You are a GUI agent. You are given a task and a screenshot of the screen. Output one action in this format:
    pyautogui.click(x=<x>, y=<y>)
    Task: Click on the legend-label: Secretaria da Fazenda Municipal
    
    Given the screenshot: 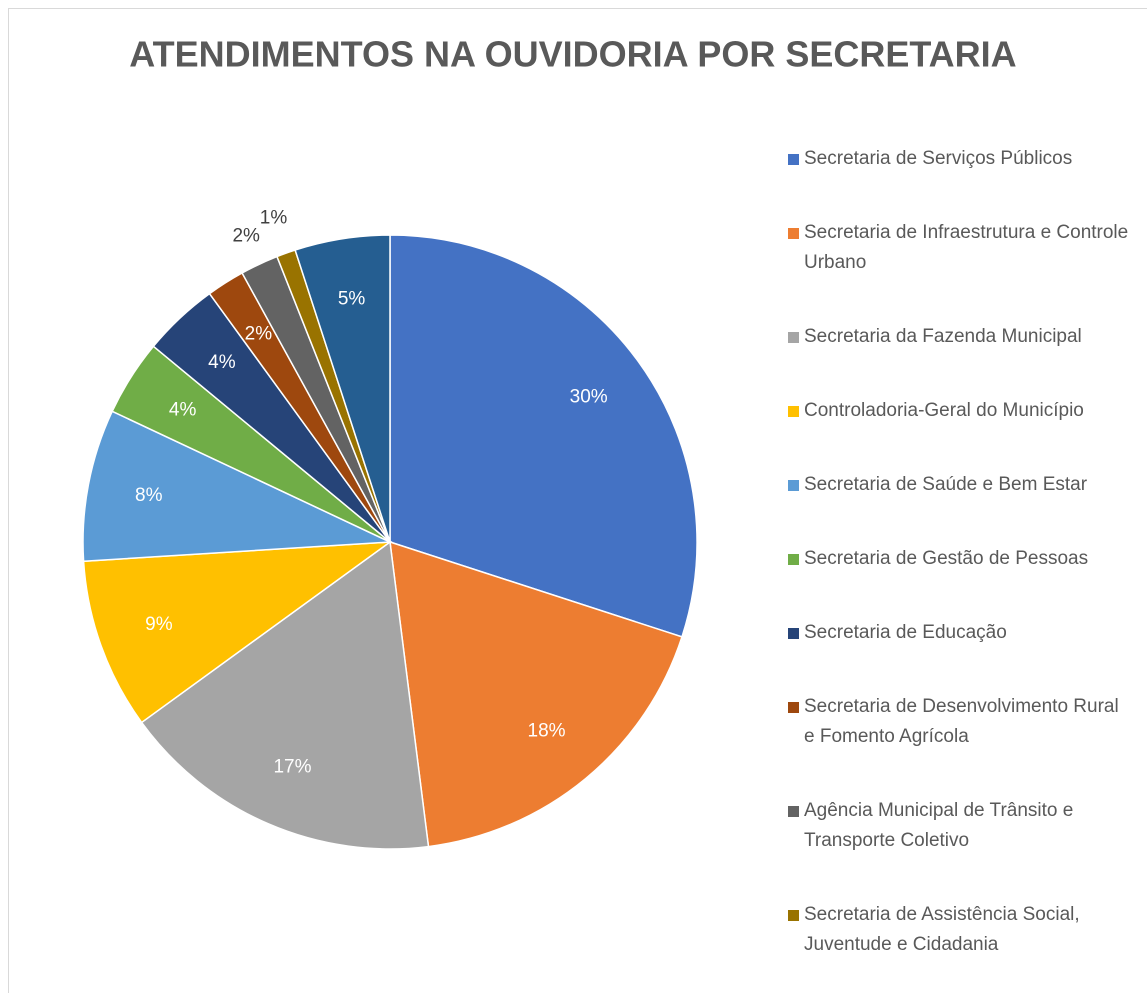 What is the action you would take?
    pyautogui.click(x=943, y=336)
    